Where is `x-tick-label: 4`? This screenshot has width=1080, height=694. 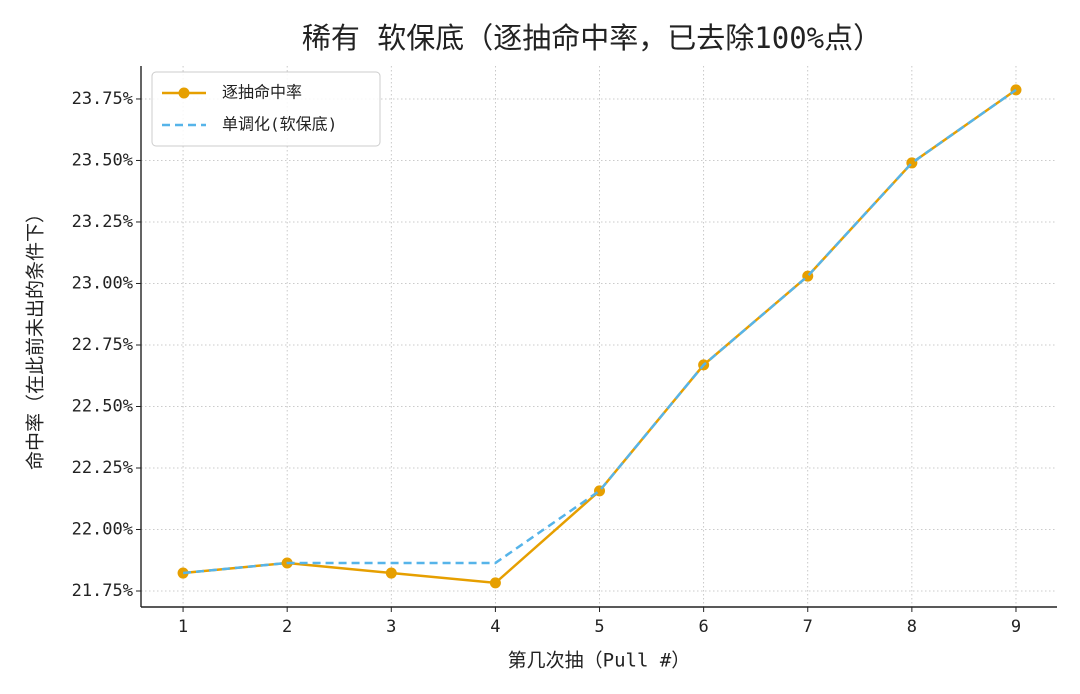
x-tick-label: 4 is located at coordinates (495, 627).